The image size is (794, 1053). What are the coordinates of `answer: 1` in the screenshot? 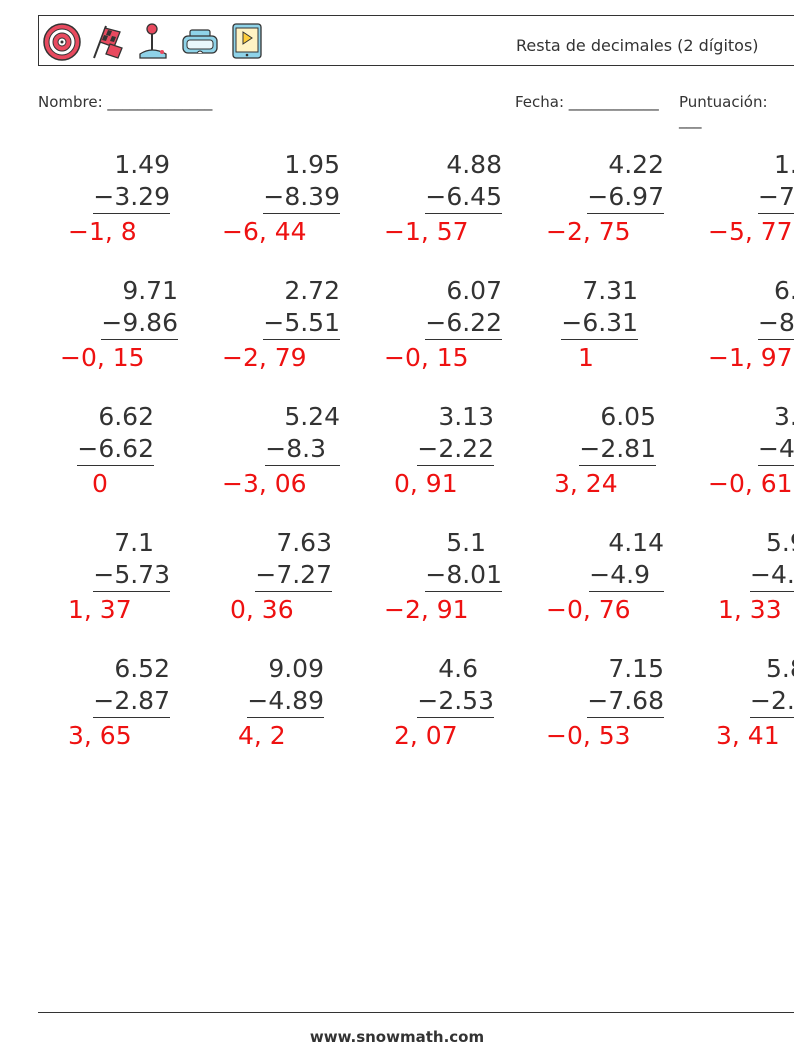 It's located at (586, 357).